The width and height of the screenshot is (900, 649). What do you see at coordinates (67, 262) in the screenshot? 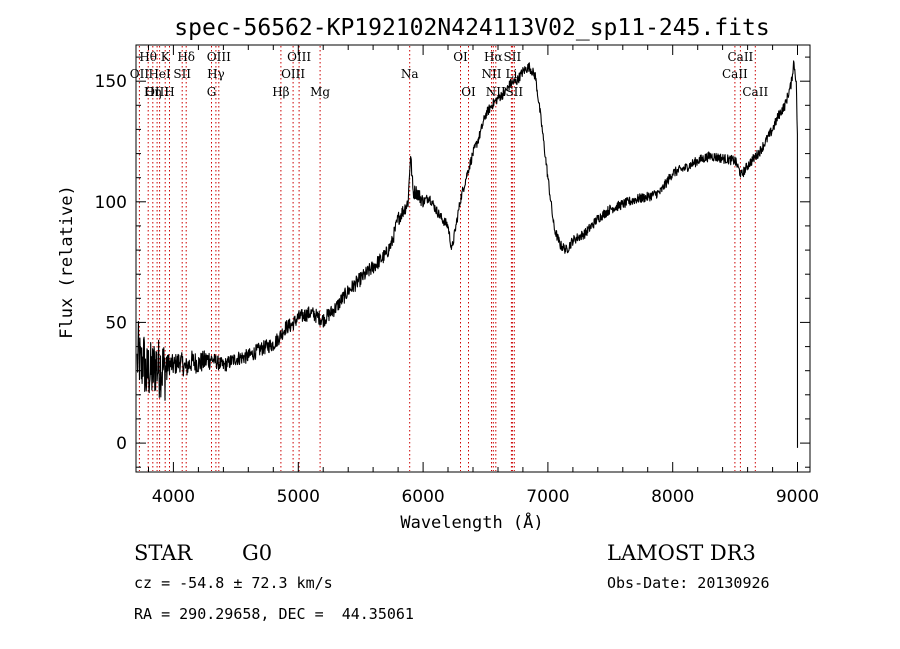
I see `y-axis-label: Flux (relative)` at bounding box center [67, 262].